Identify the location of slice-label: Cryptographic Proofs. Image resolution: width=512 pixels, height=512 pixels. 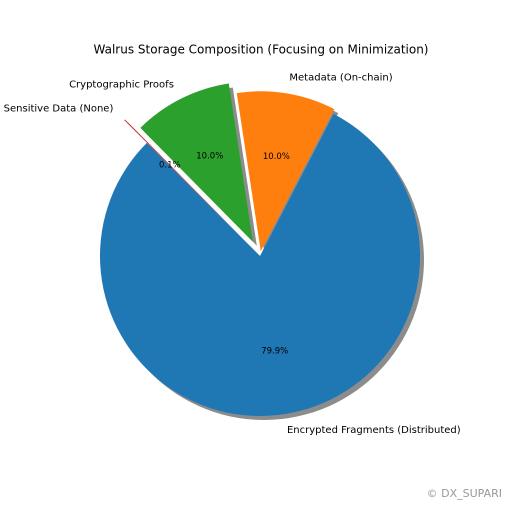
(121, 84).